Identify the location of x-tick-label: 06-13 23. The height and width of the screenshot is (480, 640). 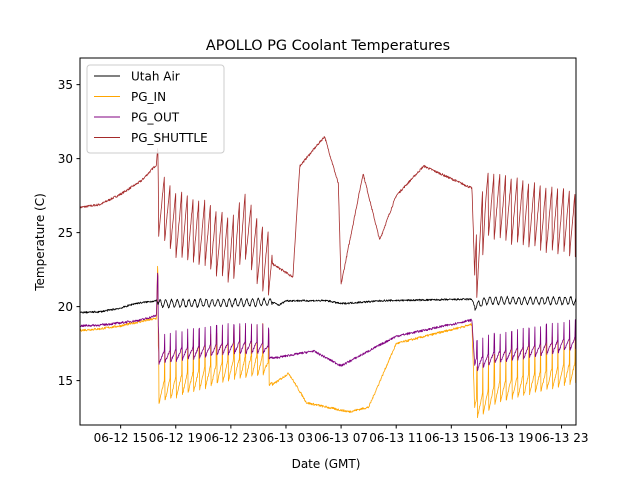
(562, 438).